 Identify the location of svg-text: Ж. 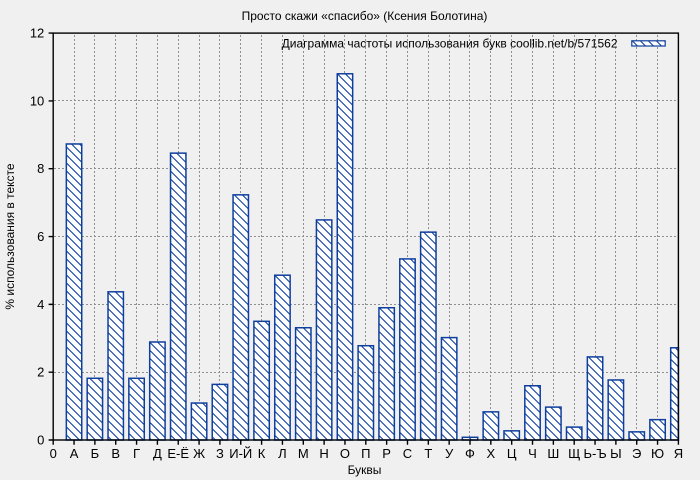
(199, 453).